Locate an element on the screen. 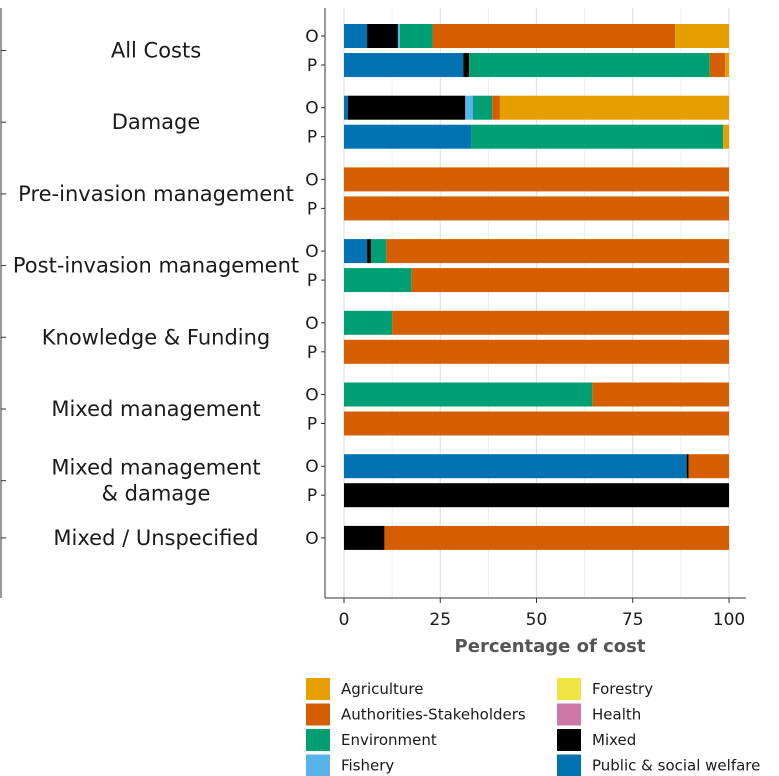 This screenshot has height=776, width=779. x-tick-label: 25 is located at coordinates (440, 620).